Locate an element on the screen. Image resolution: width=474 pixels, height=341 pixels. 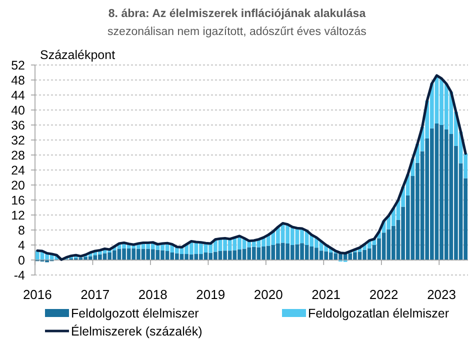
y-tick-label: 8 is located at coordinates (22, 230).